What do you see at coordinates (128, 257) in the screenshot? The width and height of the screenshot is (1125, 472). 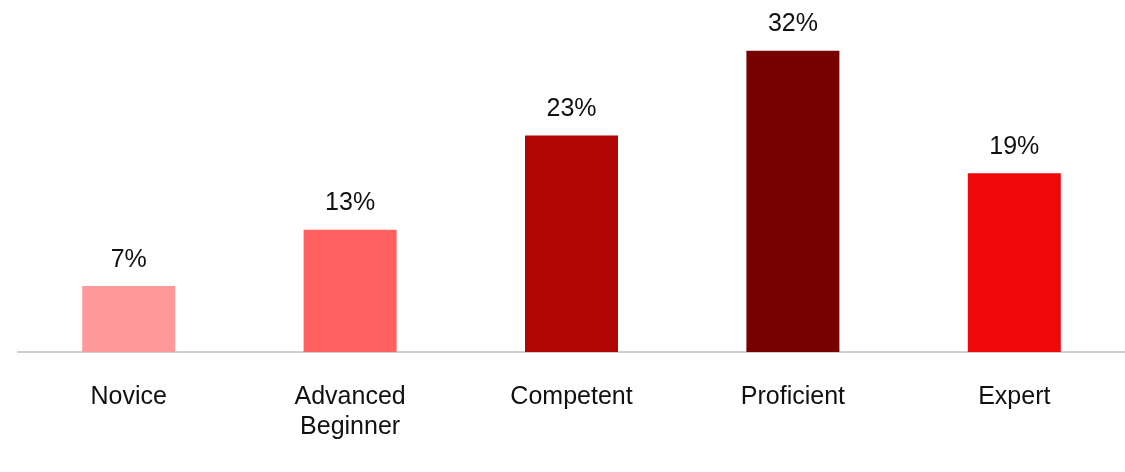 I see `data-label: 7%` at bounding box center [128, 257].